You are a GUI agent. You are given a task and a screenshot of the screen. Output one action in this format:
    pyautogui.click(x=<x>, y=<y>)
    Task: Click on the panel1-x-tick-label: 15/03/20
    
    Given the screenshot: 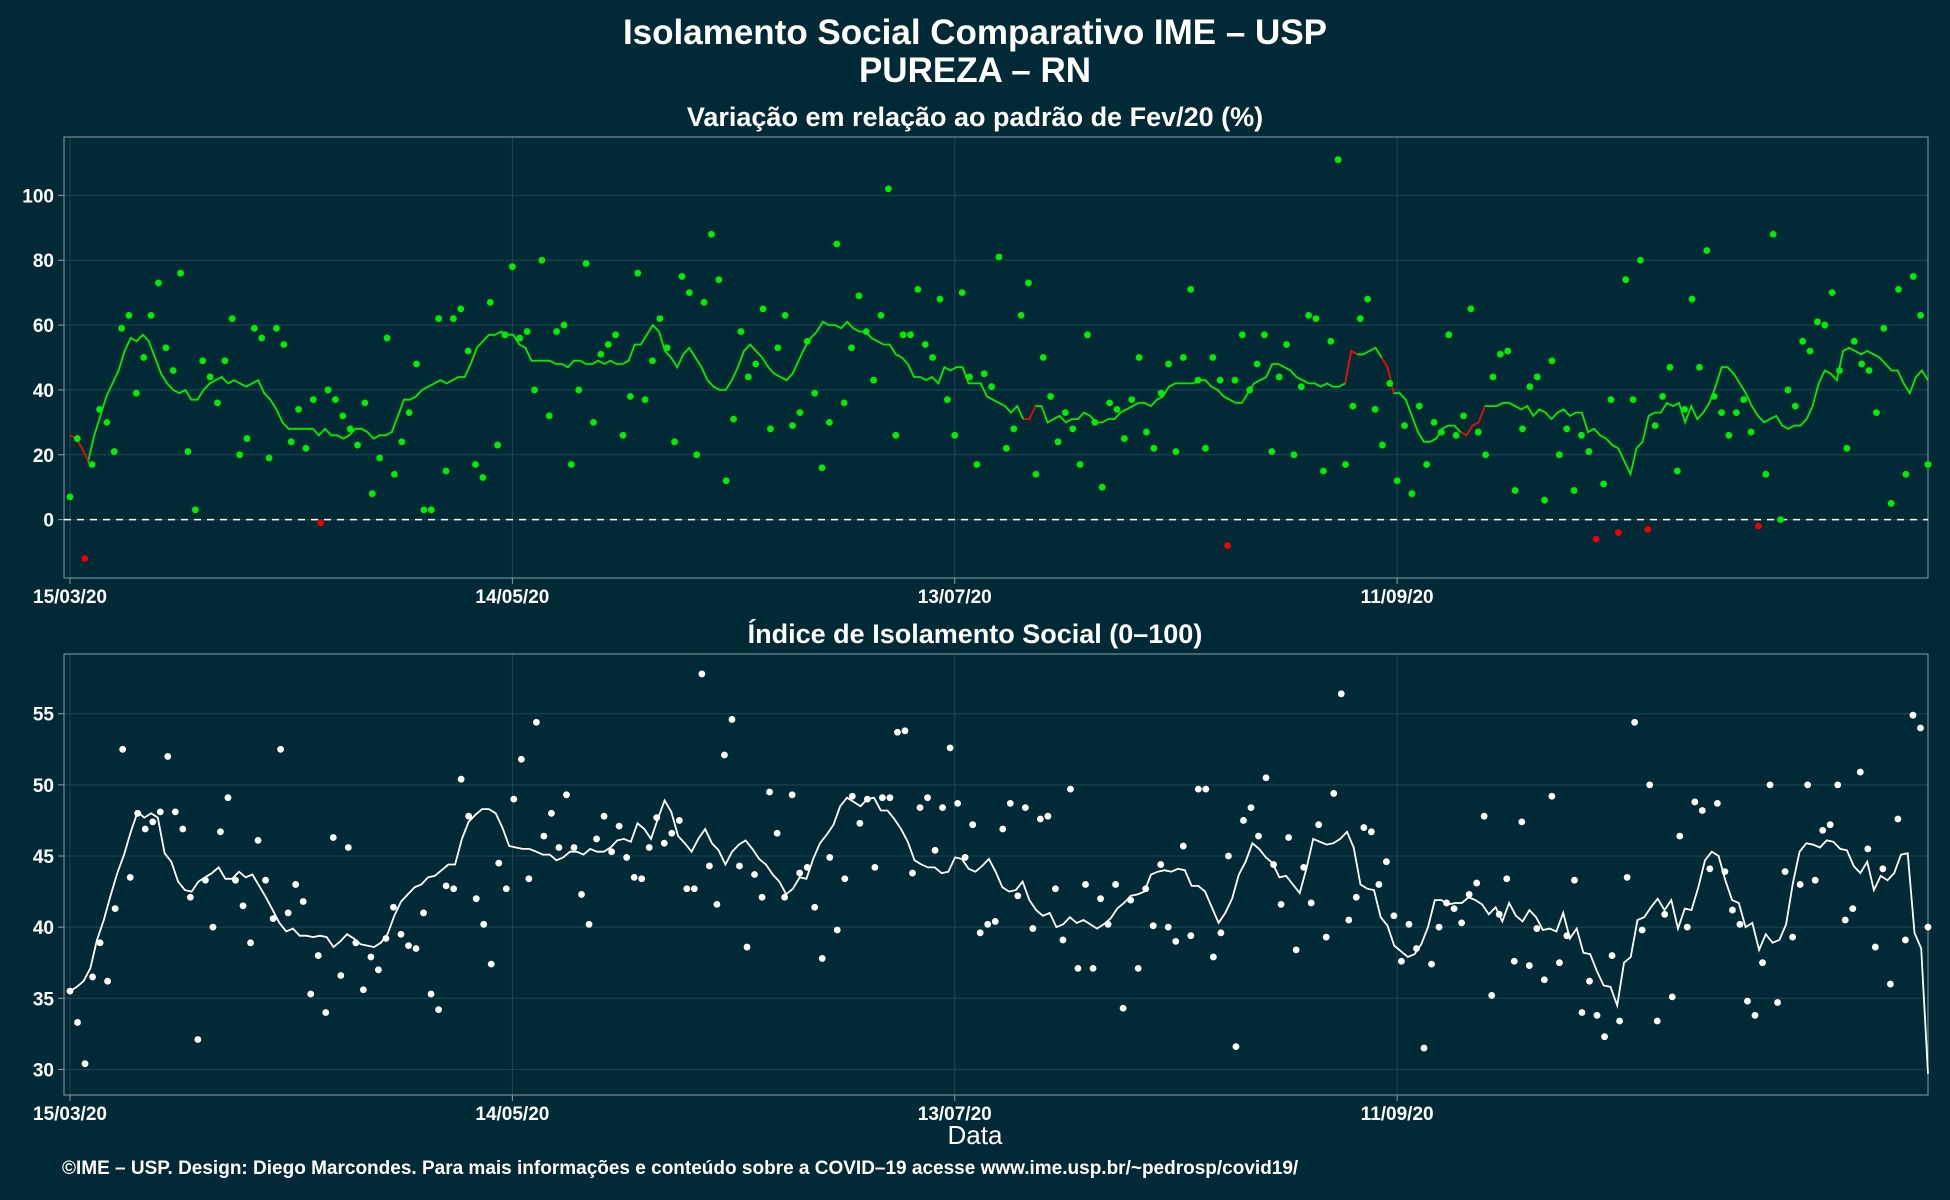 What is the action you would take?
    pyautogui.click(x=70, y=597)
    